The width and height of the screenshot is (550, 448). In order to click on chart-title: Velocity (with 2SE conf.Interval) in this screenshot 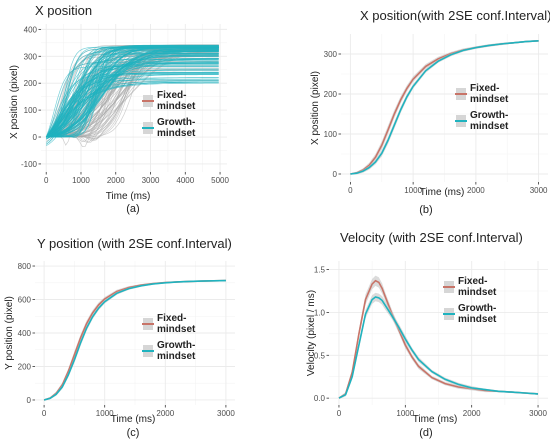, I will do `click(431, 237)`.